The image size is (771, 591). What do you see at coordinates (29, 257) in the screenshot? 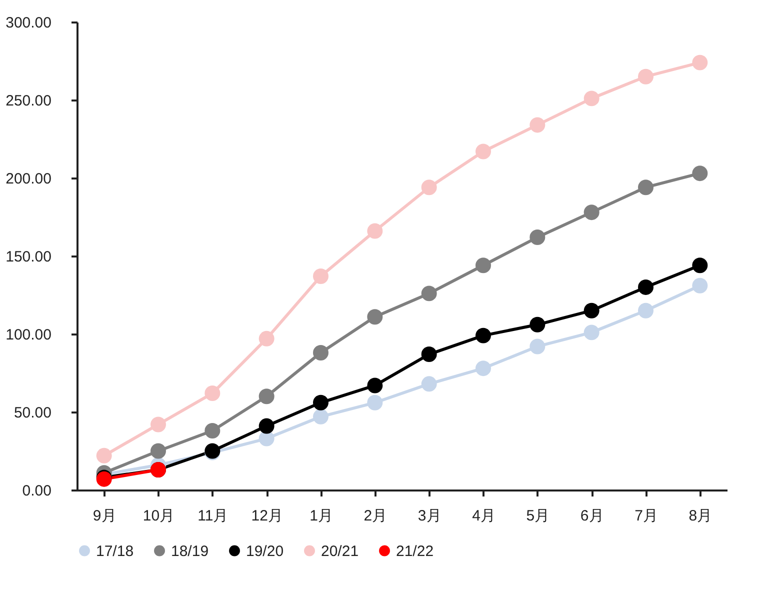
I see `y-tick-label: 150.00` at bounding box center [29, 257].